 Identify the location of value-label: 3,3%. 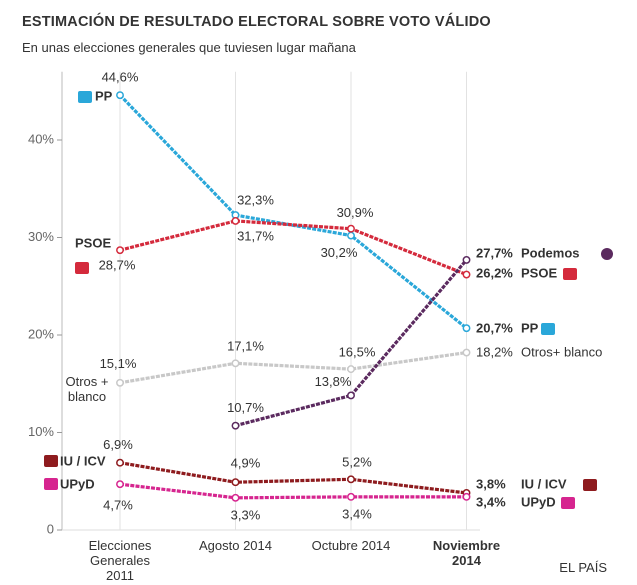
(246, 514).